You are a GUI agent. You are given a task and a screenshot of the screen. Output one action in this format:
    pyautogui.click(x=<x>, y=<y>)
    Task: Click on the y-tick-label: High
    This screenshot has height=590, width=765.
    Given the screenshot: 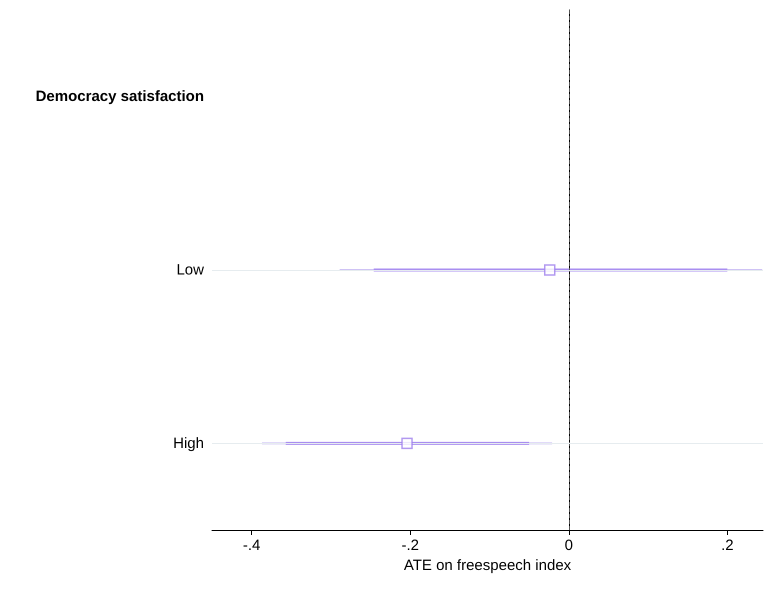 What is the action you would take?
    pyautogui.click(x=188, y=443)
    